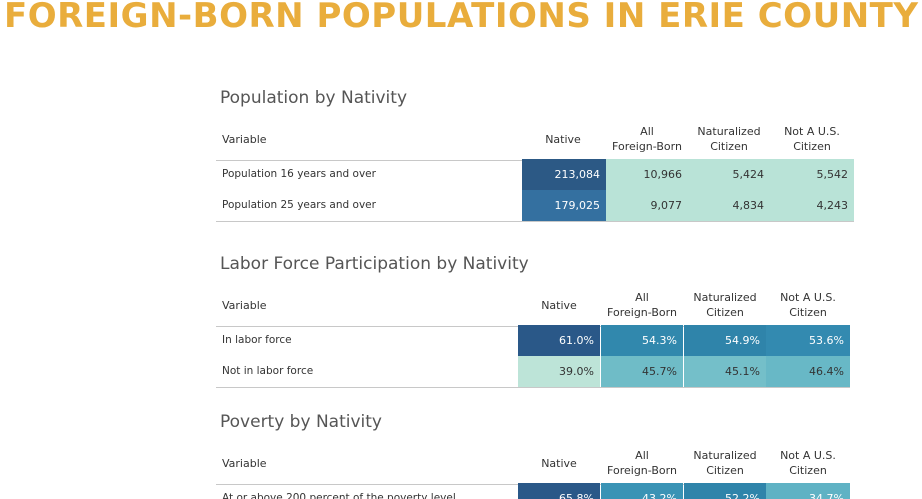 The height and width of the screenshot is (499, 922). Describe the element at coordinates (301, 422) in the screenshot. I see `section-title: Poverty by Nativity` at that location.